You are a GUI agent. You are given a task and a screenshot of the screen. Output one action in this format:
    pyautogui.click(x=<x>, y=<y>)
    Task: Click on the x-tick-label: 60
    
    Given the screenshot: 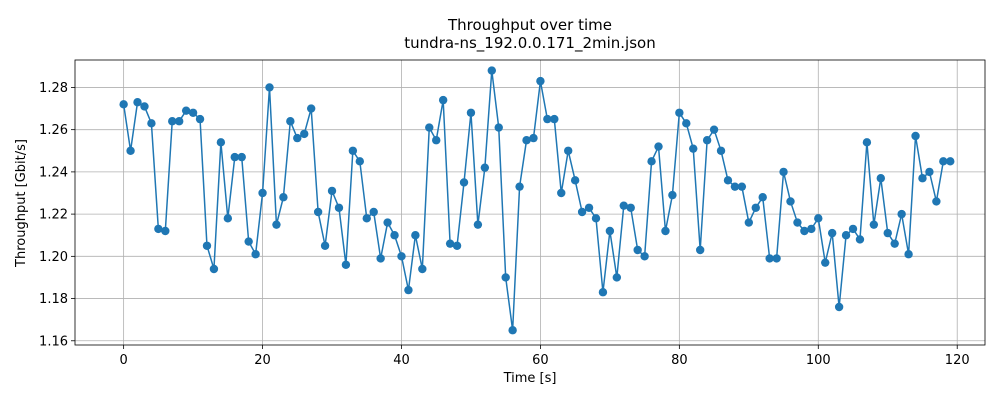 What is the action you would take?
    pyautogui.click(x=540, y=360)
    